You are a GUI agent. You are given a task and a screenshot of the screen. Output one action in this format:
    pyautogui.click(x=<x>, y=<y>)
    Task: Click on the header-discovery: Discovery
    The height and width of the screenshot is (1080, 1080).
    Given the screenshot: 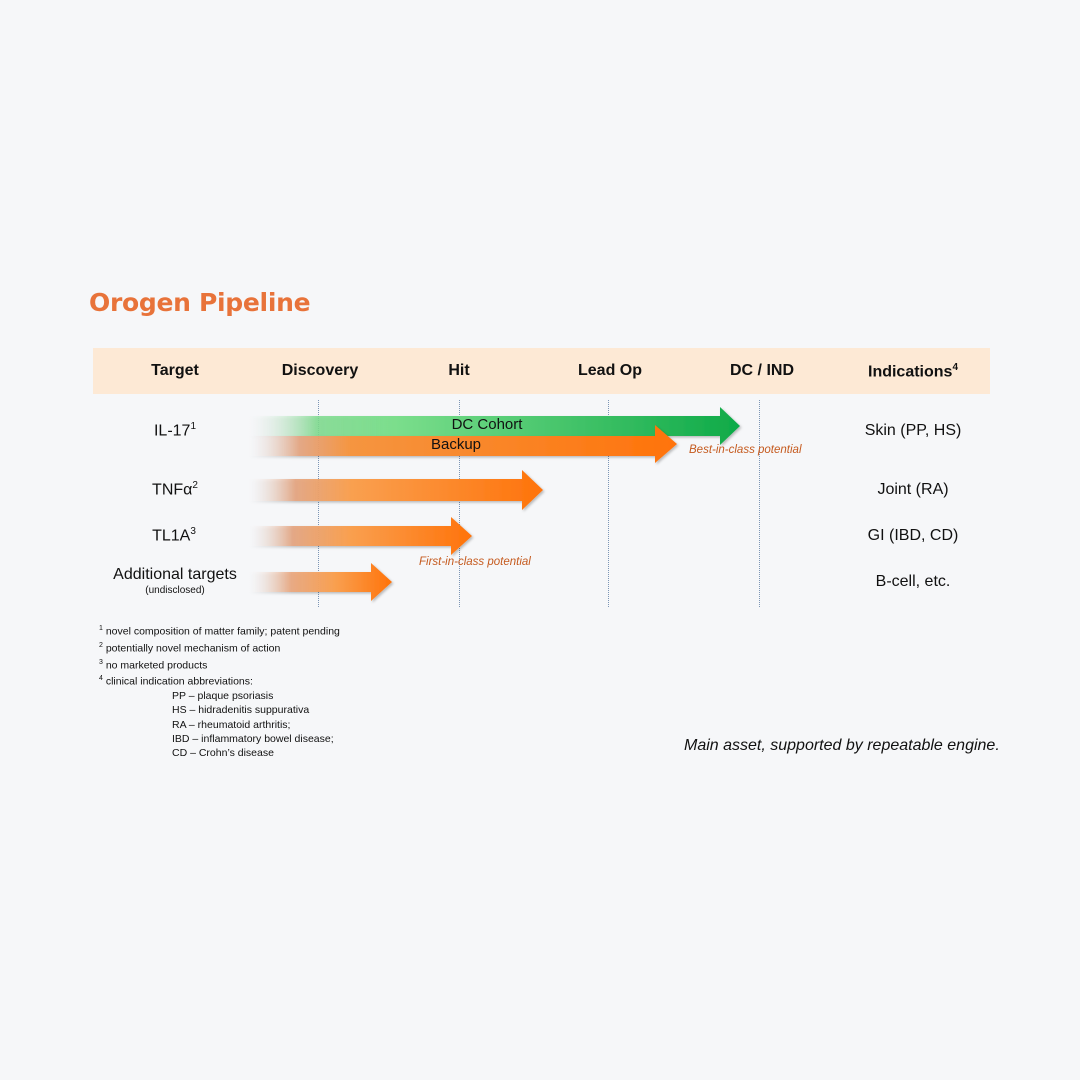 What is the action you would take?
    pyautogui.click(x=320, y=370)
    